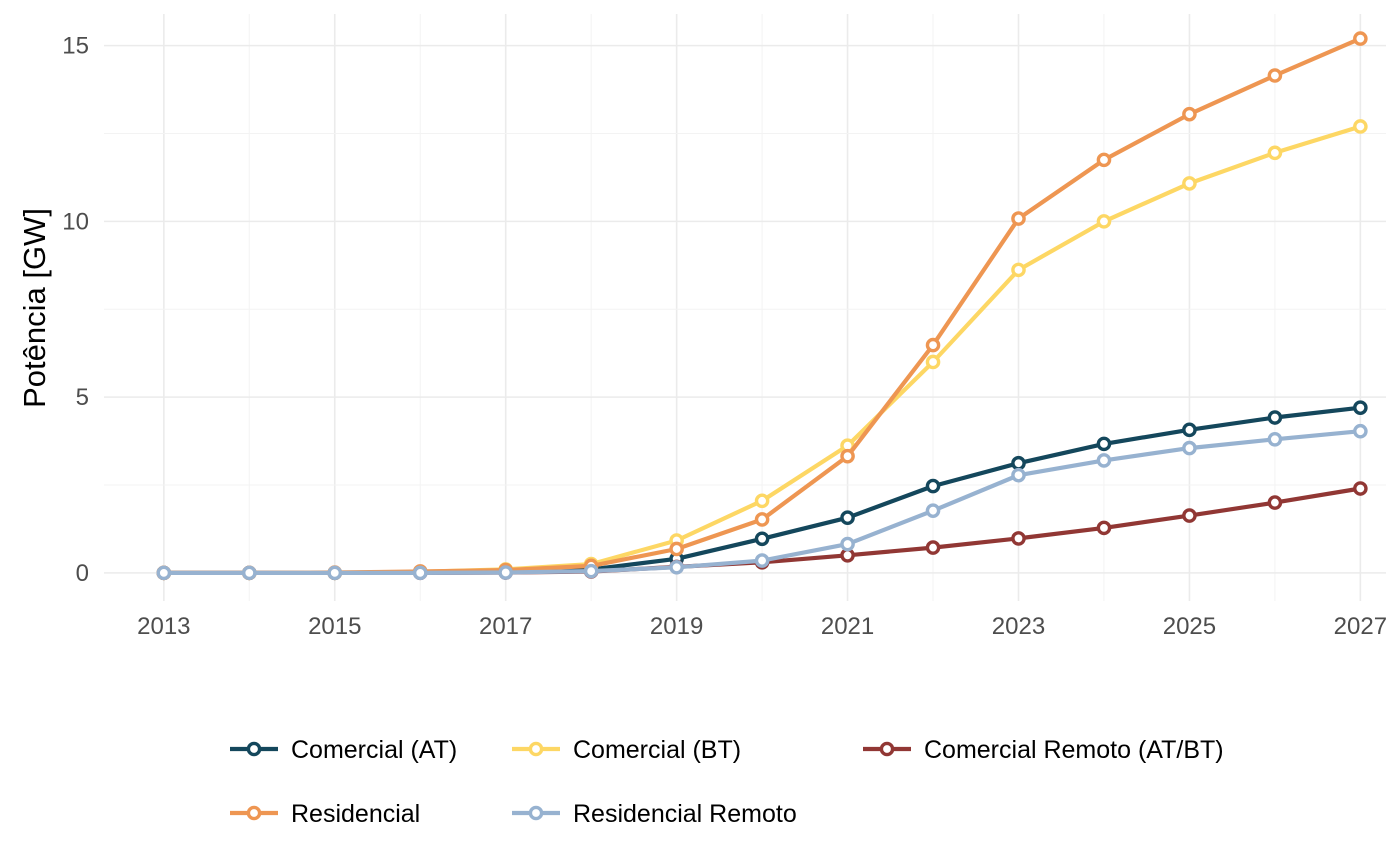  I want to click on y-tick-label: 0, so click(82, 573).